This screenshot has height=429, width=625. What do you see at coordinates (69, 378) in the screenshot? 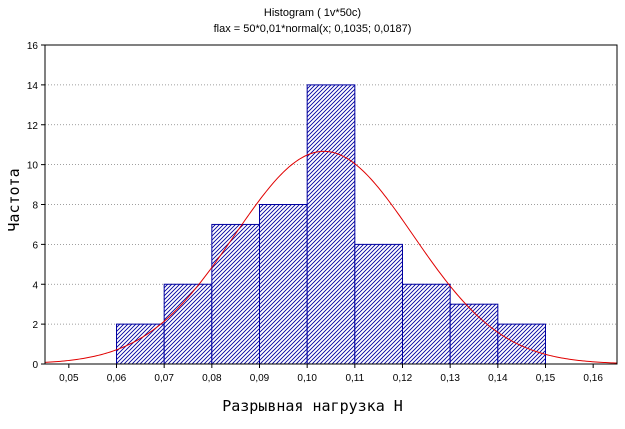
I see `x-tick-label: 0,05` at bounding box center [69, 378].